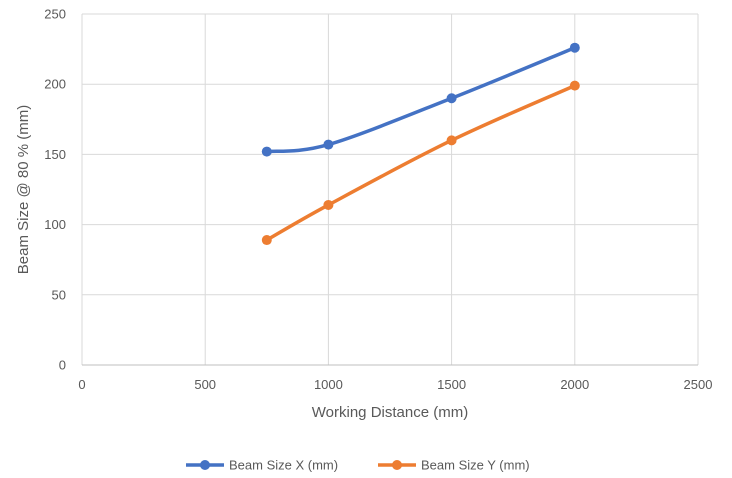  What do you see at coordinates (55, 154) in the screenshot?
I see `y-tick-label: 150` at bounding box center [55, 154].